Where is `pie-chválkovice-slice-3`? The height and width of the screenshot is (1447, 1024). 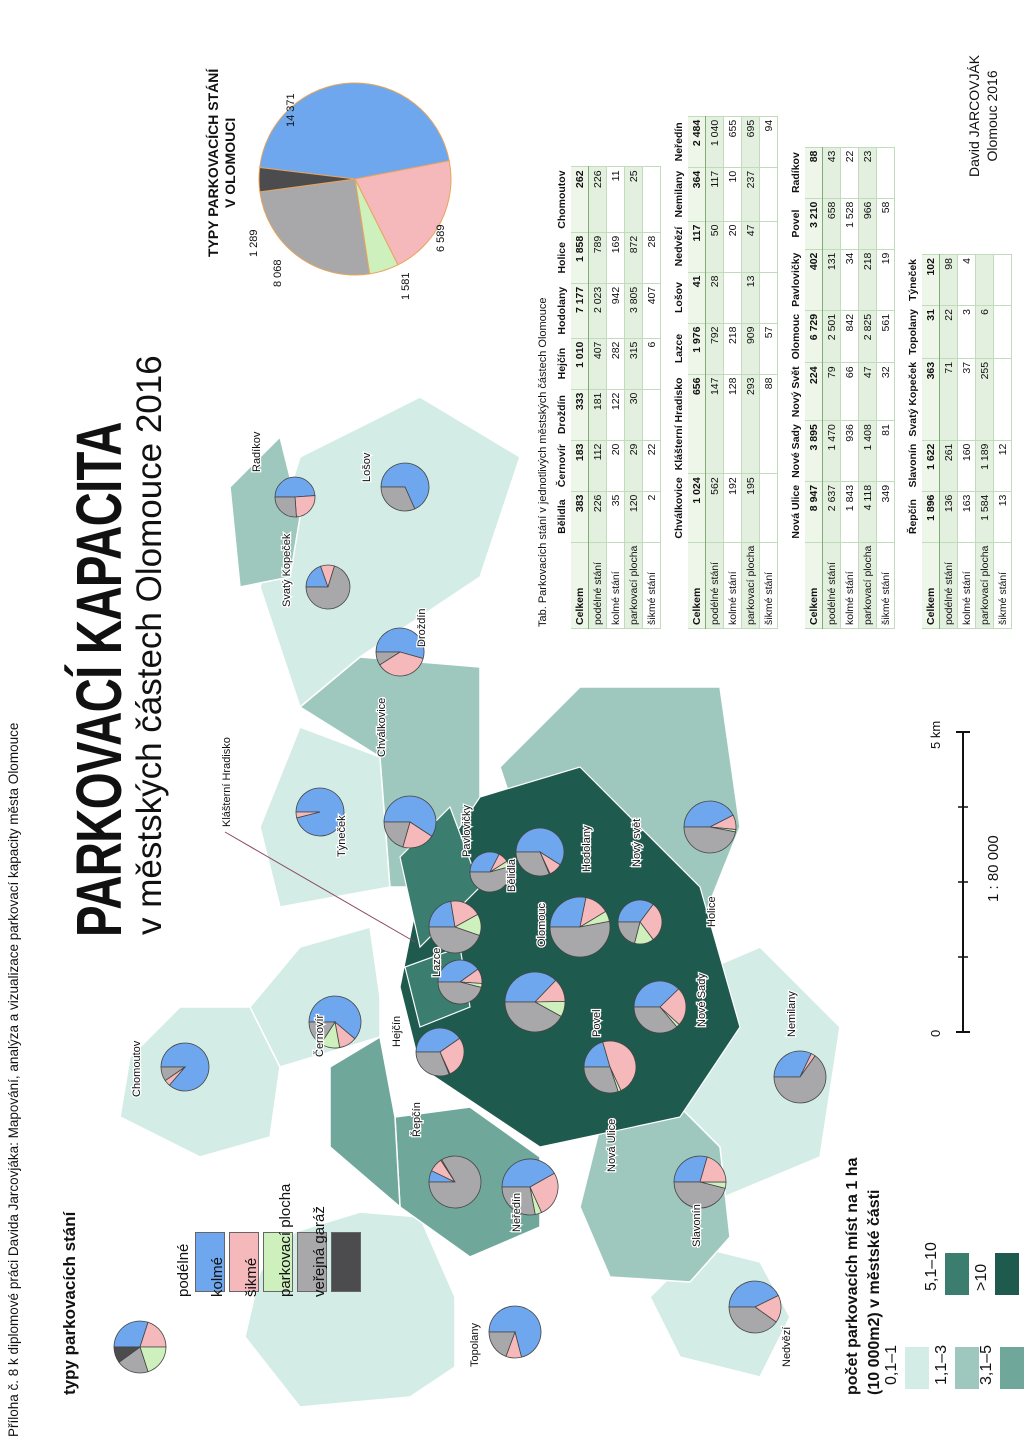 pie-chválkovice-slice-3 is located at coordinates (397, 834).